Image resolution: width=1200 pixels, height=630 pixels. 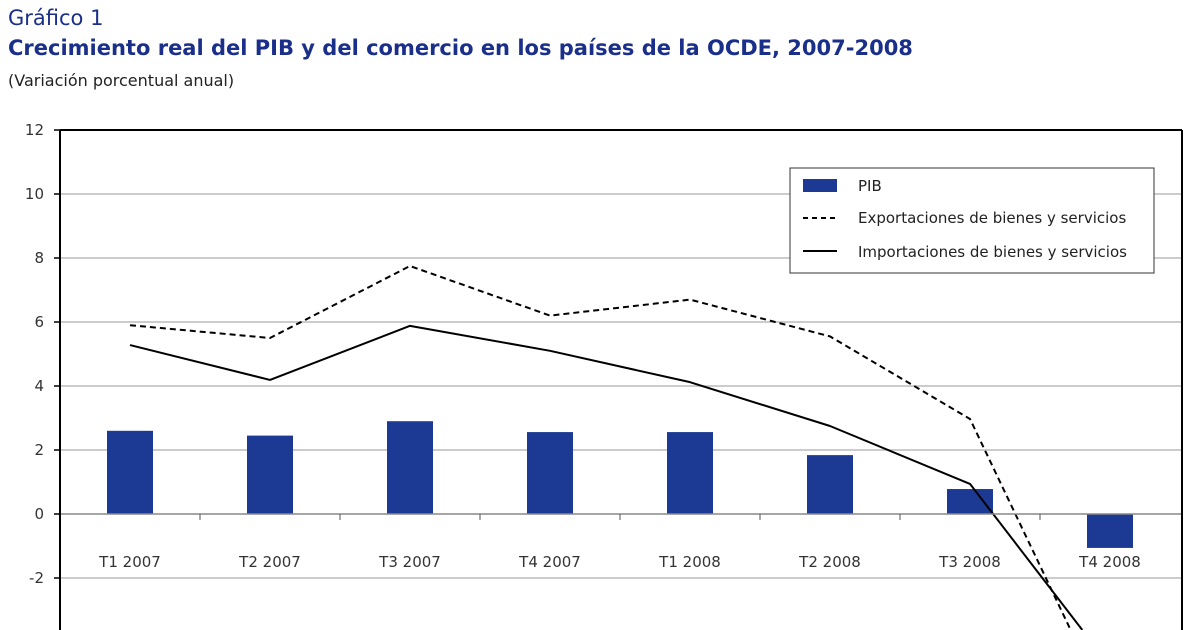 I want to click on chart-label: Gráfico 1, so click(x=56, y=18).